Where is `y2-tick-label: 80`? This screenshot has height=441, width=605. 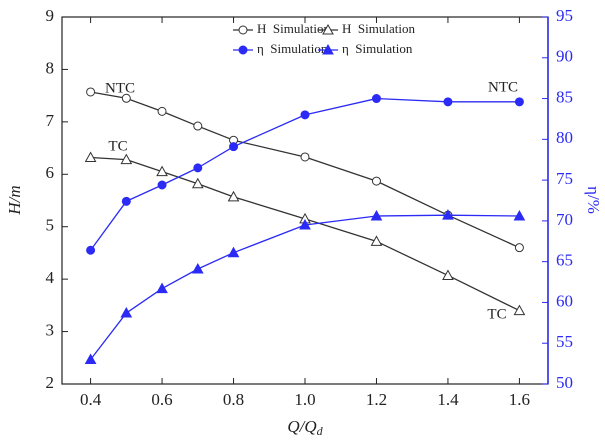 y2-tick-label: 80 is located at coordinates (564, 137).